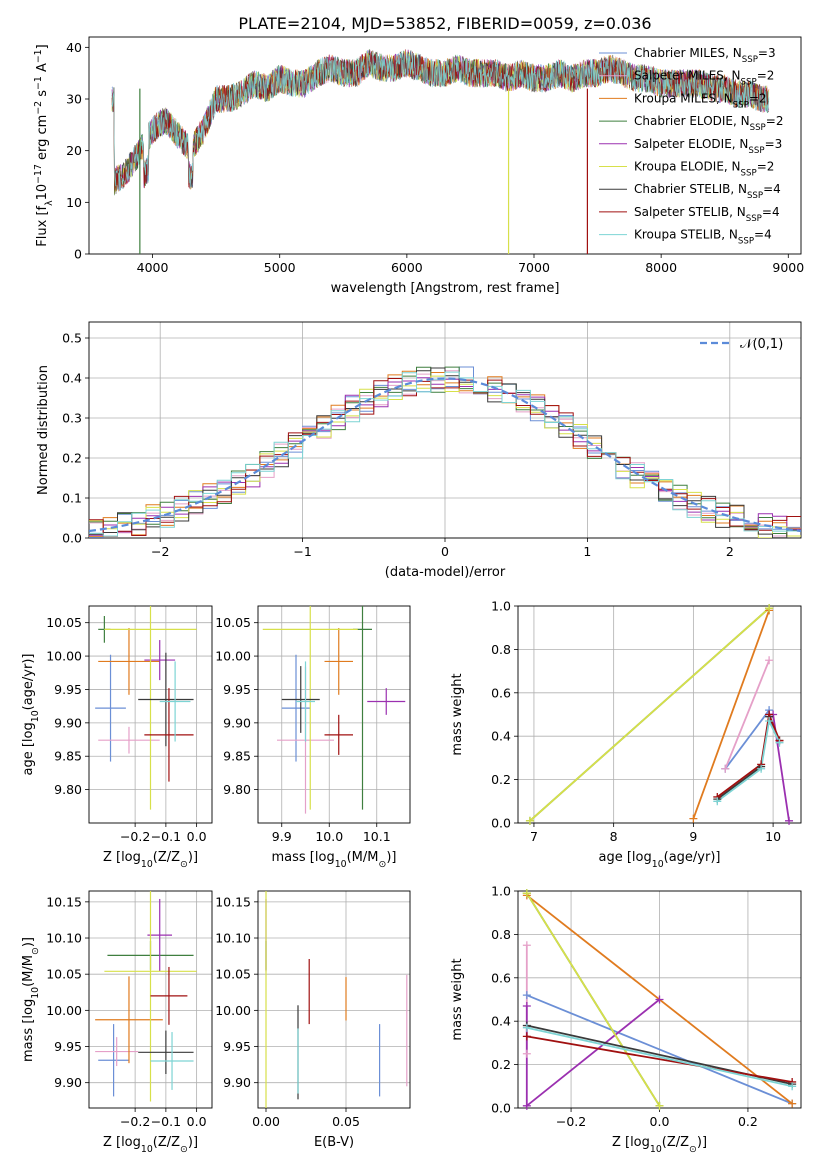 The height and width of the screenshot is (1170, 819). I want to click on legend-label: 𝒩(0,1), so click(761, 344).